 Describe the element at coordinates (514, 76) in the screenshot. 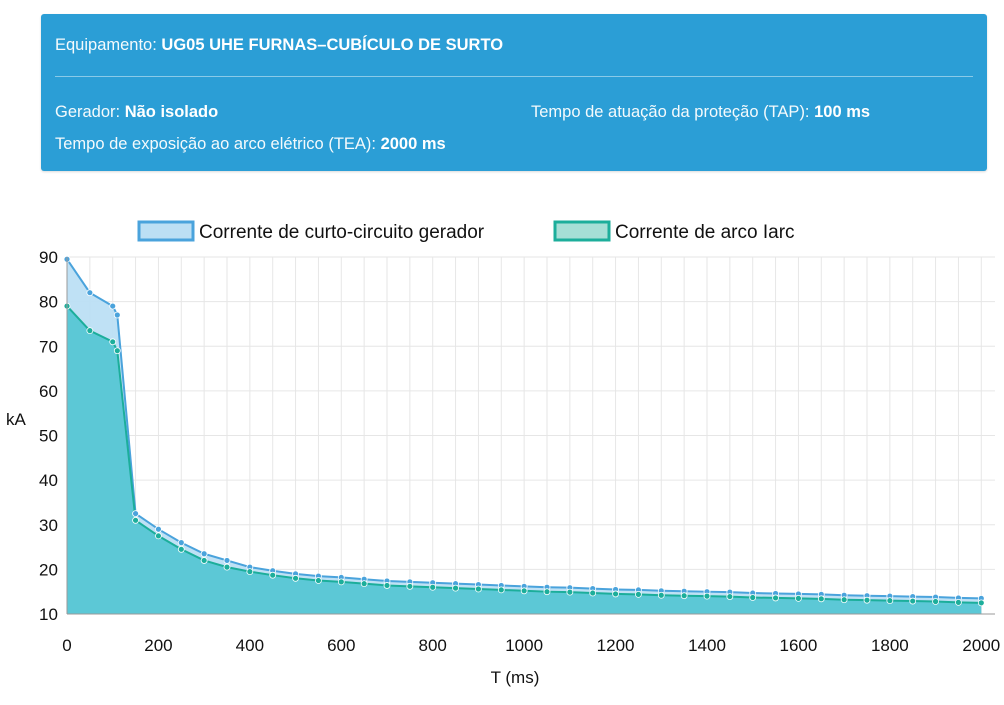

I see `panel-divider` at that location.